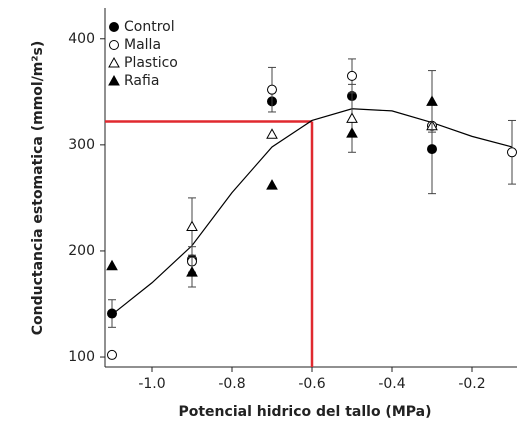  I want to click on y-tick-label: 400, so click(81, 39).